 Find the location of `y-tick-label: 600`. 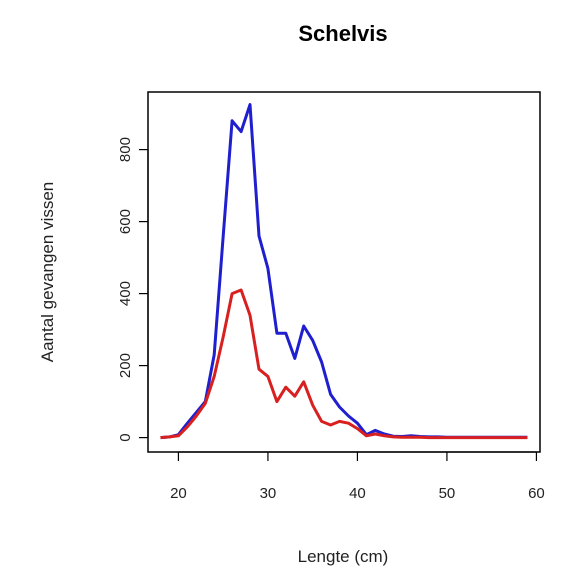

y-tick-label: 600 is located at coordinates (125, 221).